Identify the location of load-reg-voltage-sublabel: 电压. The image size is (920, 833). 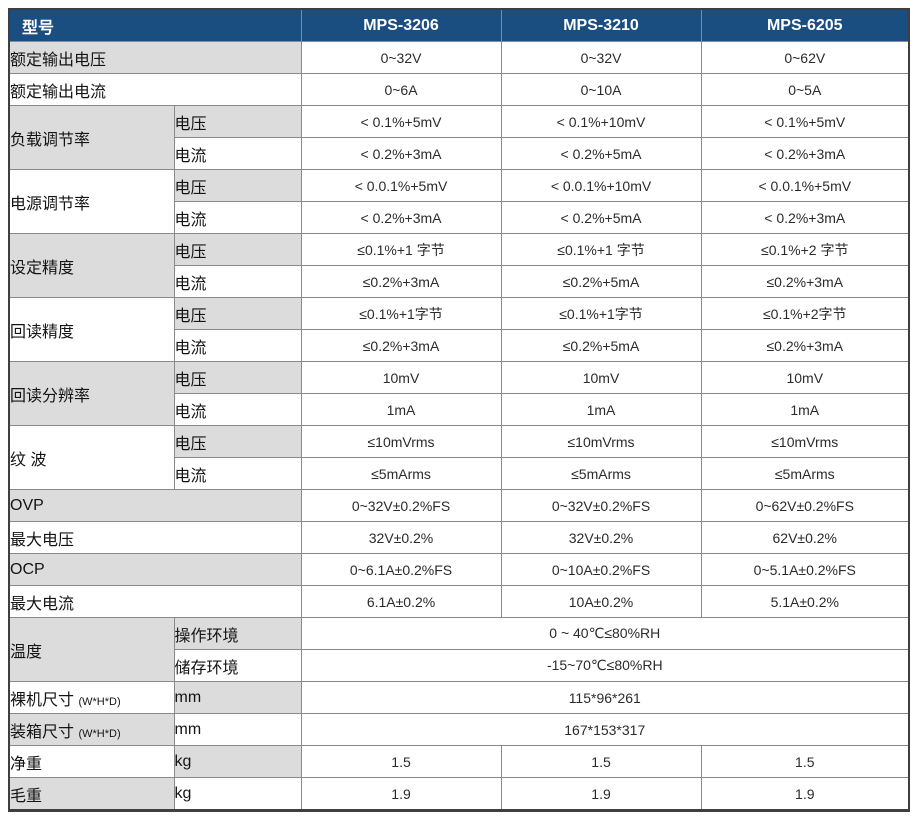
(237, 121).